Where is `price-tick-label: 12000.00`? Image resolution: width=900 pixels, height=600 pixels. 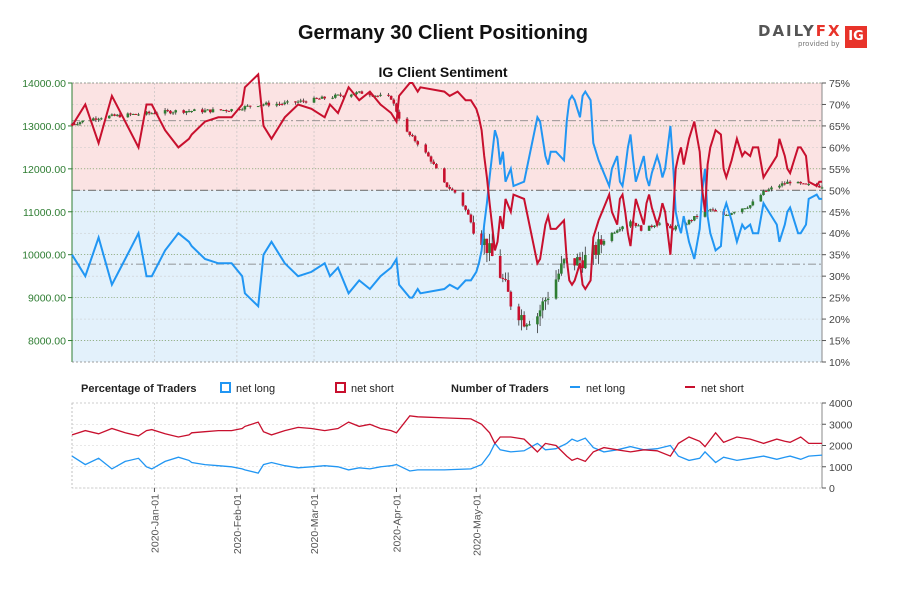 price-tick-label: 12000.00 is located at coordinates (44, 170).